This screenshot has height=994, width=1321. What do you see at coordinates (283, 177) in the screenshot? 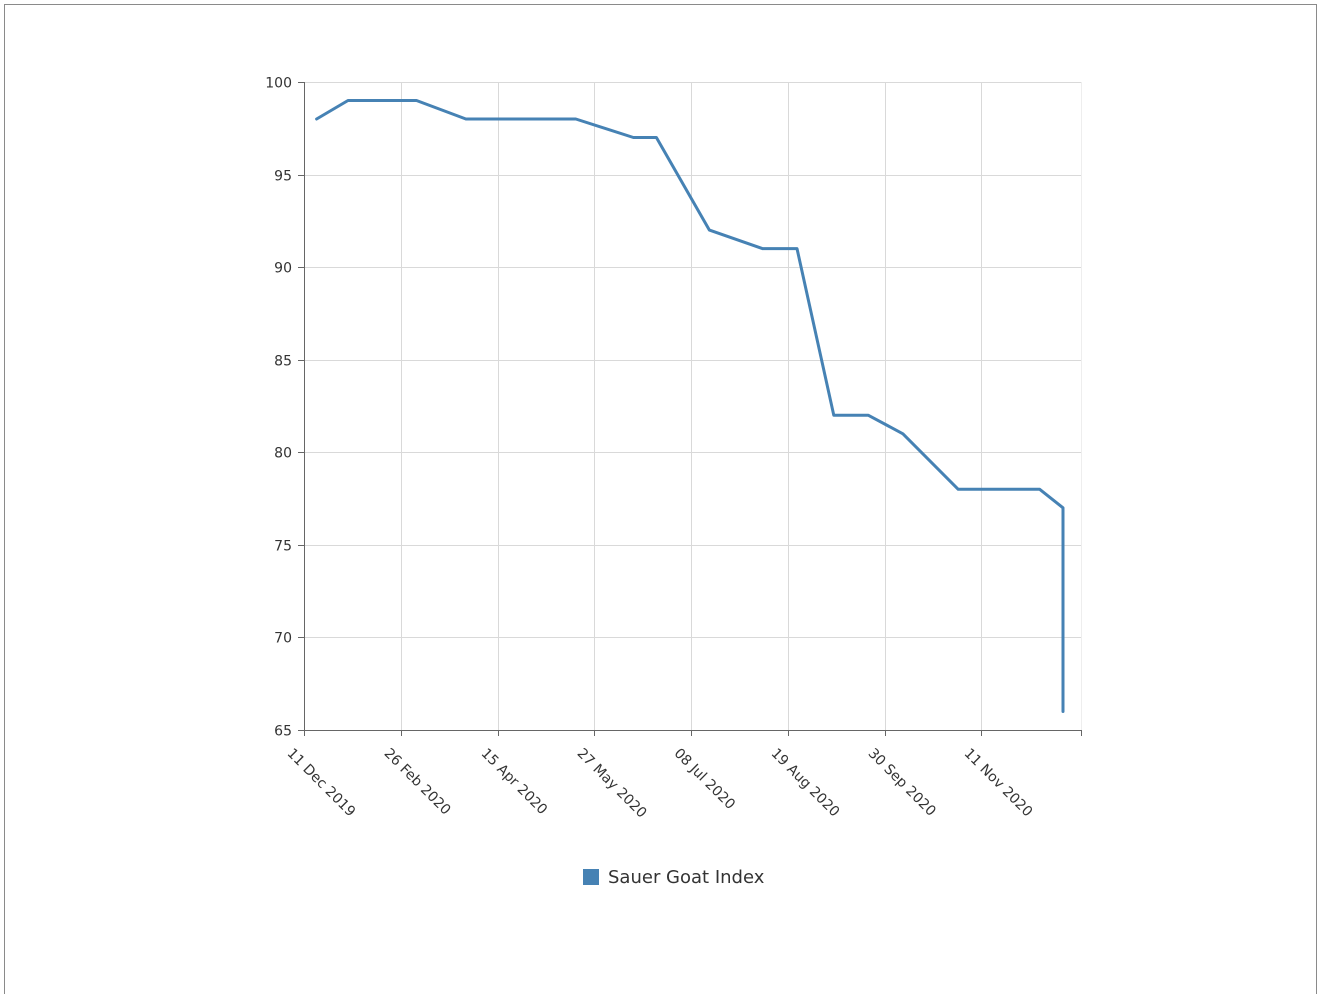
I see `y-tick-label: 95` at bounding box center [283, 177].